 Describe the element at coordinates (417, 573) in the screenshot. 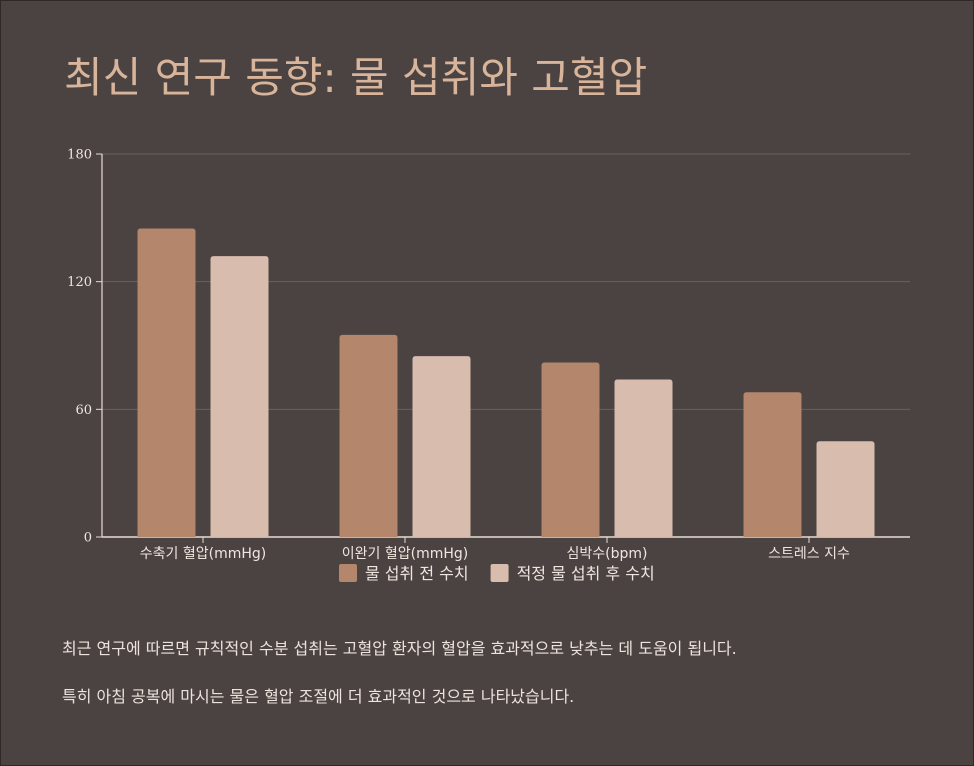

I see `legend-label-1: 물 섭취 전 수치` at that location.